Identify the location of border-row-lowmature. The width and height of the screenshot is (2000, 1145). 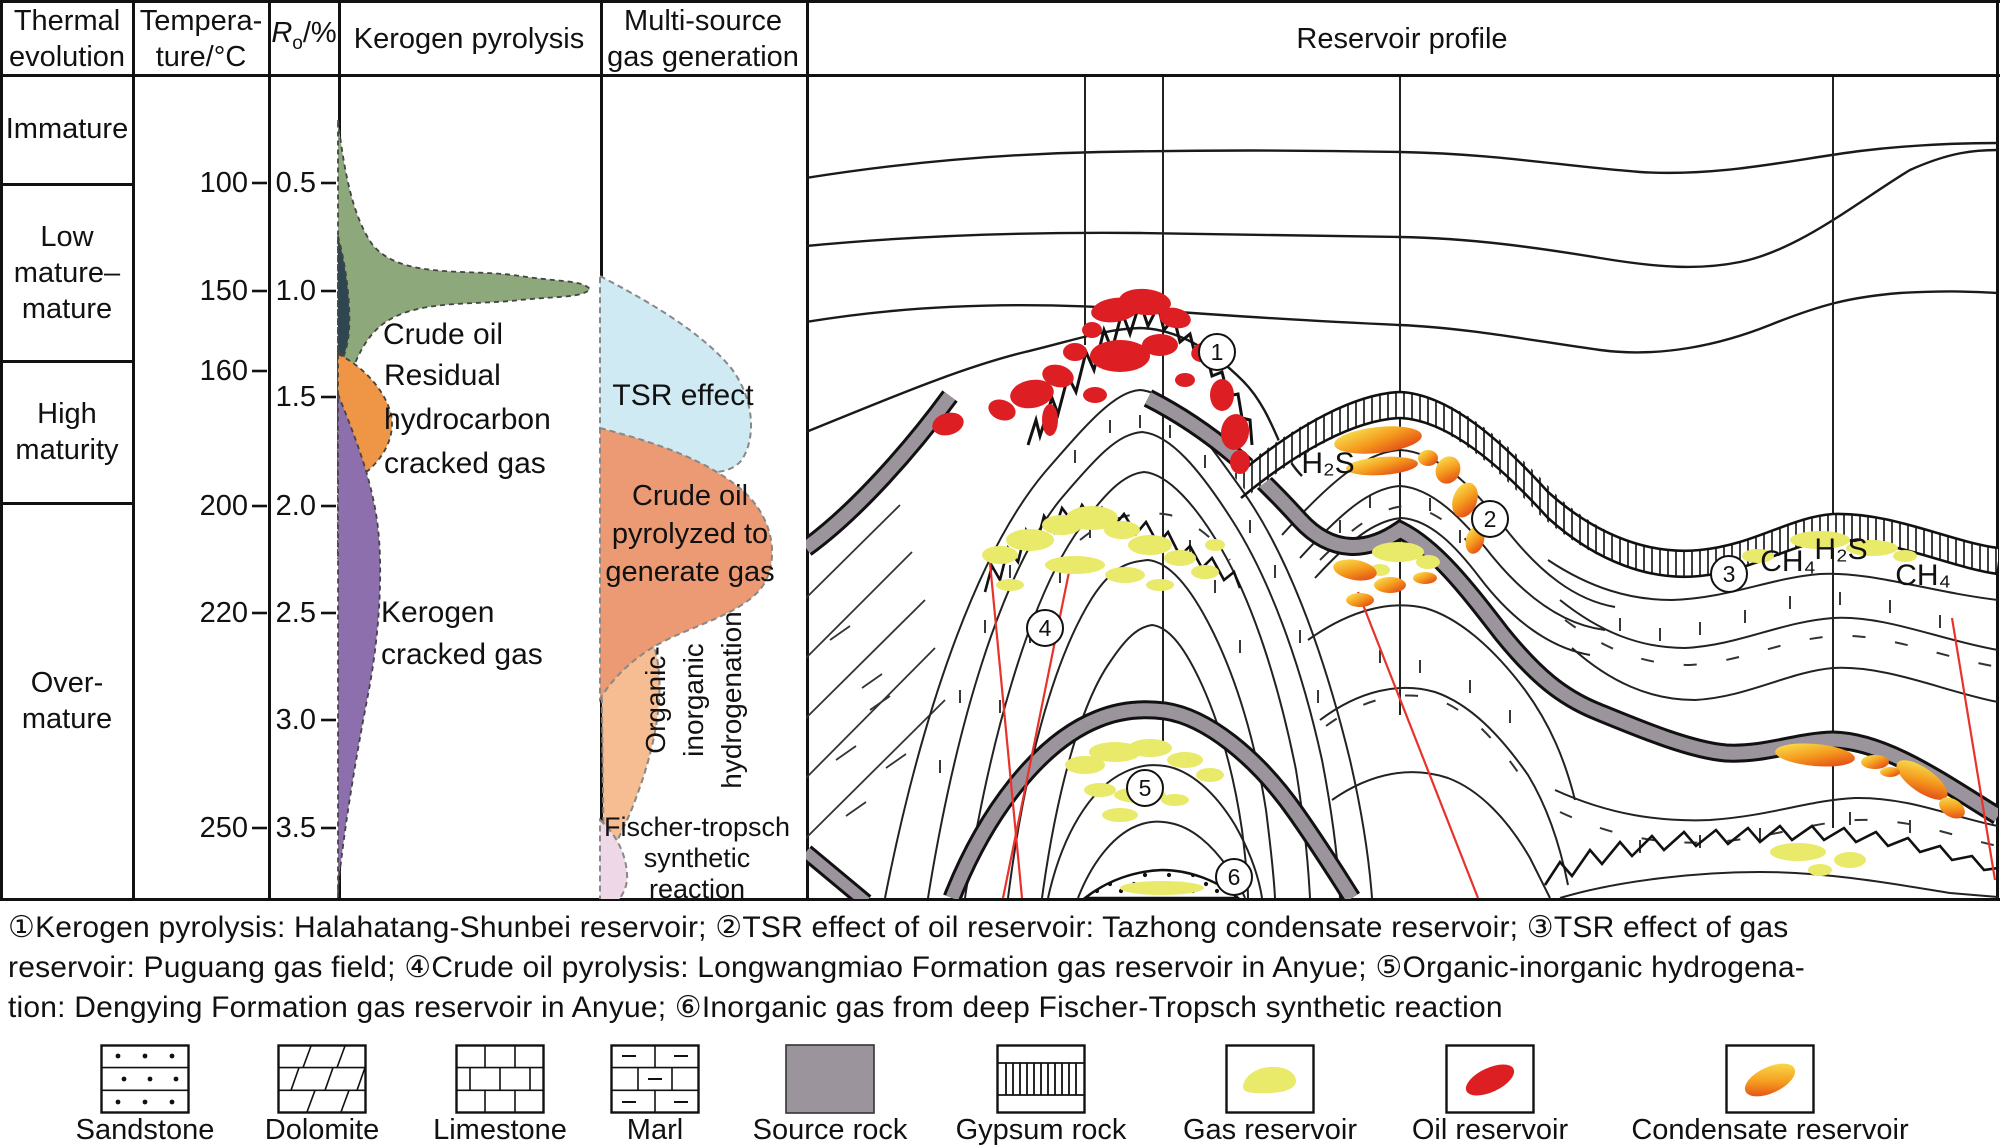
(67, 361).